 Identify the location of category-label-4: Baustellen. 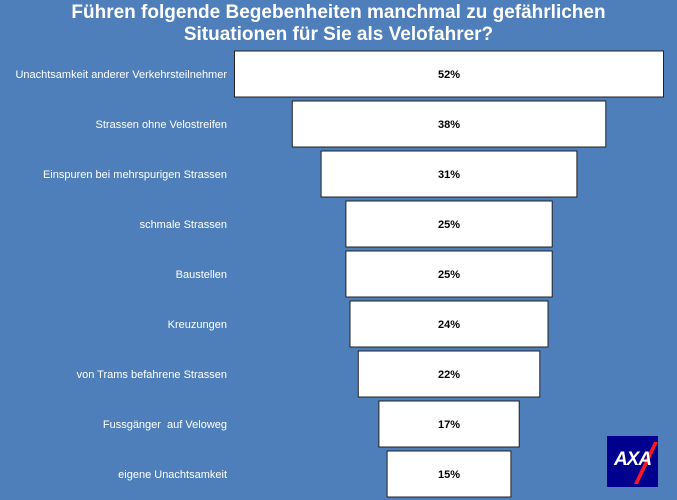
(201, 275).